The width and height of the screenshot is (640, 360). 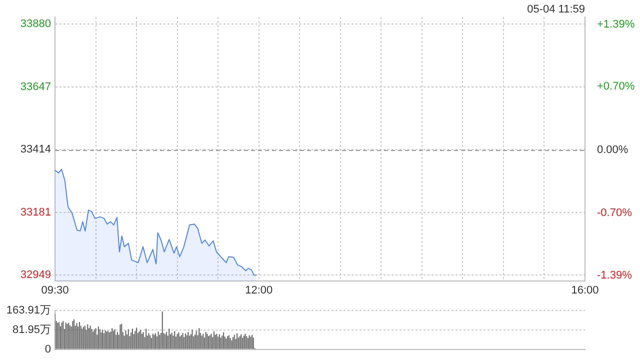 What do you see at coordinates (612, 150) in the screenshot?
I see `y2-tick-label: 0.00%` at bounding box center [612, 150].